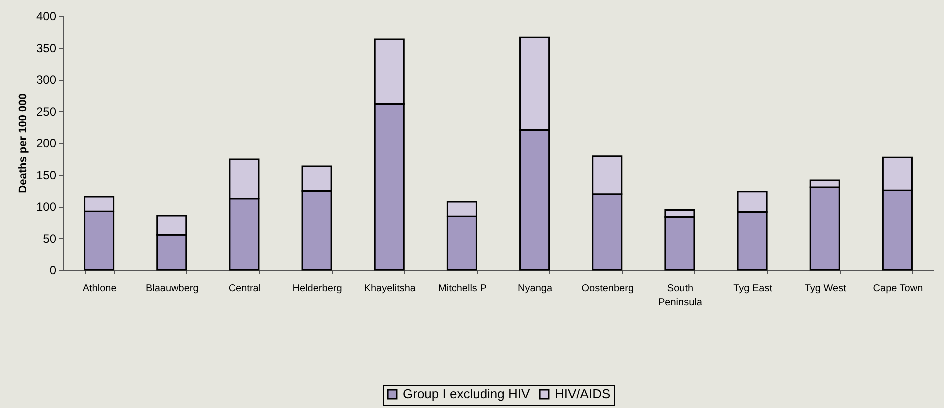 The width and height of the screenshot is (944, 408). Describe the element at coordinates (172, 289) in the screenshot. I see `x-tick-label: Blaauwberg` at that location.